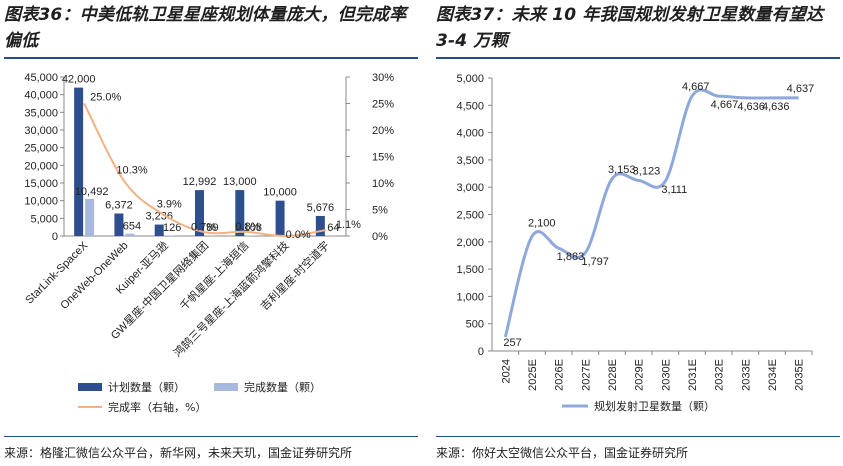 The height and width of the screenshot is (466, 843). What do you see at coordinates (383, 184) in the screenshot?
I see `y2-tick-label: 10%` at bounding box center [383, 184].